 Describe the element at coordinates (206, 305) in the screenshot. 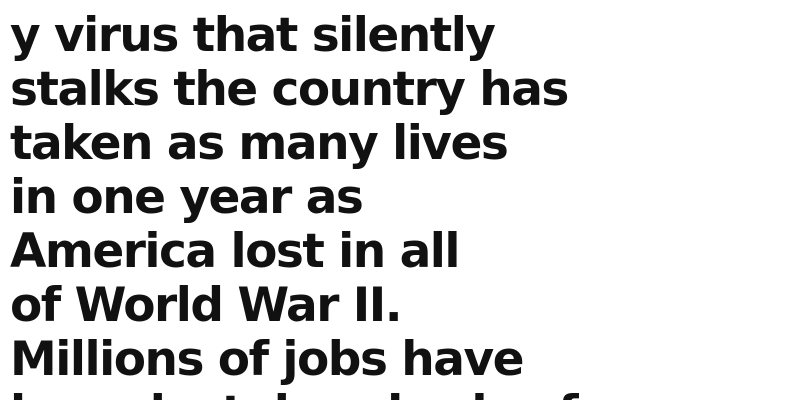

I see `text-line-6: of World War II.` at that location.